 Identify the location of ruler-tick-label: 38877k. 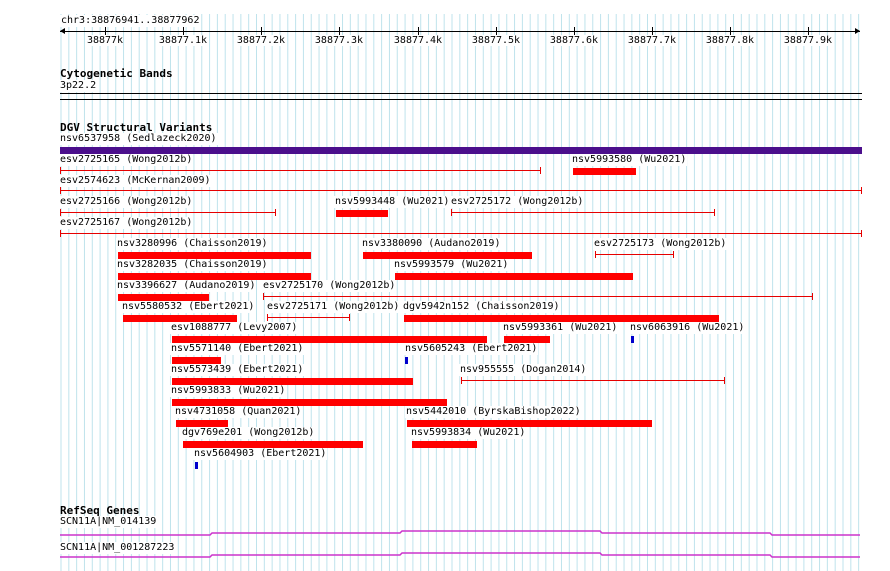
(105, 40).